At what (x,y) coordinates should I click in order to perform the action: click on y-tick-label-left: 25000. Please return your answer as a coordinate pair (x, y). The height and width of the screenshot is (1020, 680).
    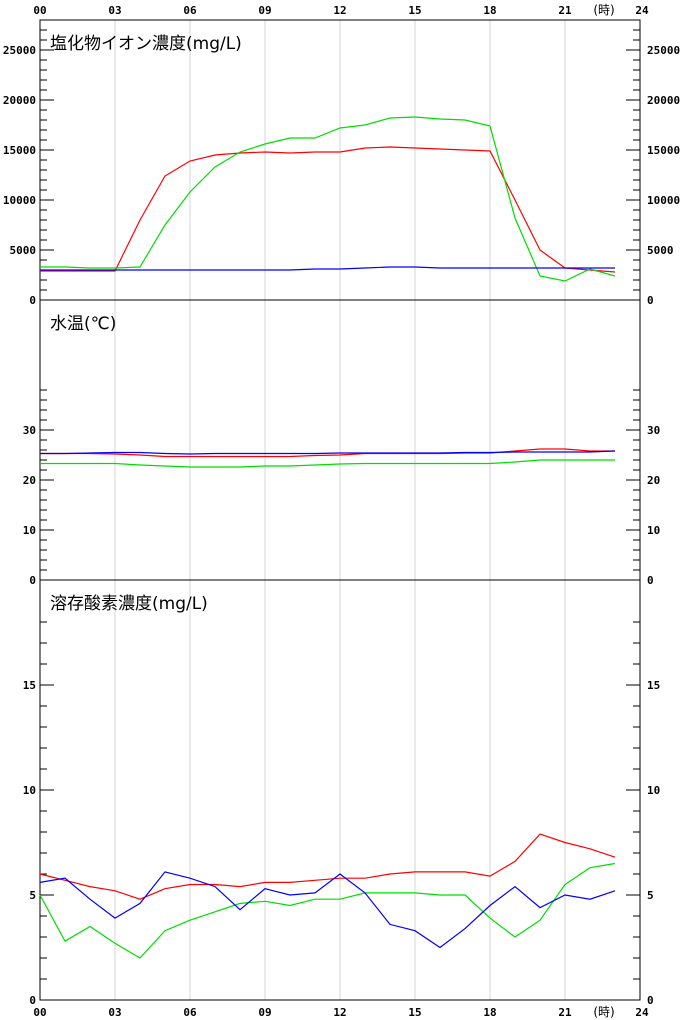
    Looking at the image, I should click on (19, 50).